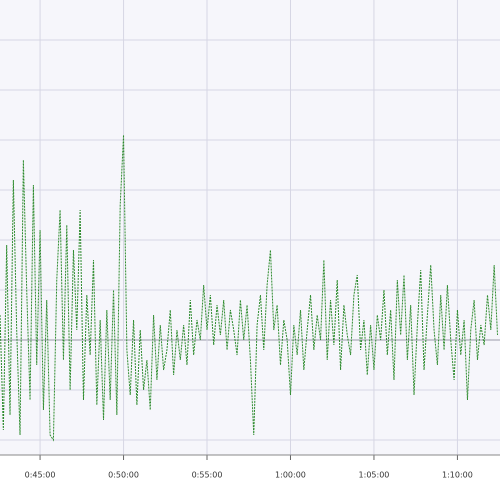 This screenshot has height=500, width=500. Describe the element at coordinates (40, 475) in the screenshot. I see `x-tick-label: 0:45:00` at that location.